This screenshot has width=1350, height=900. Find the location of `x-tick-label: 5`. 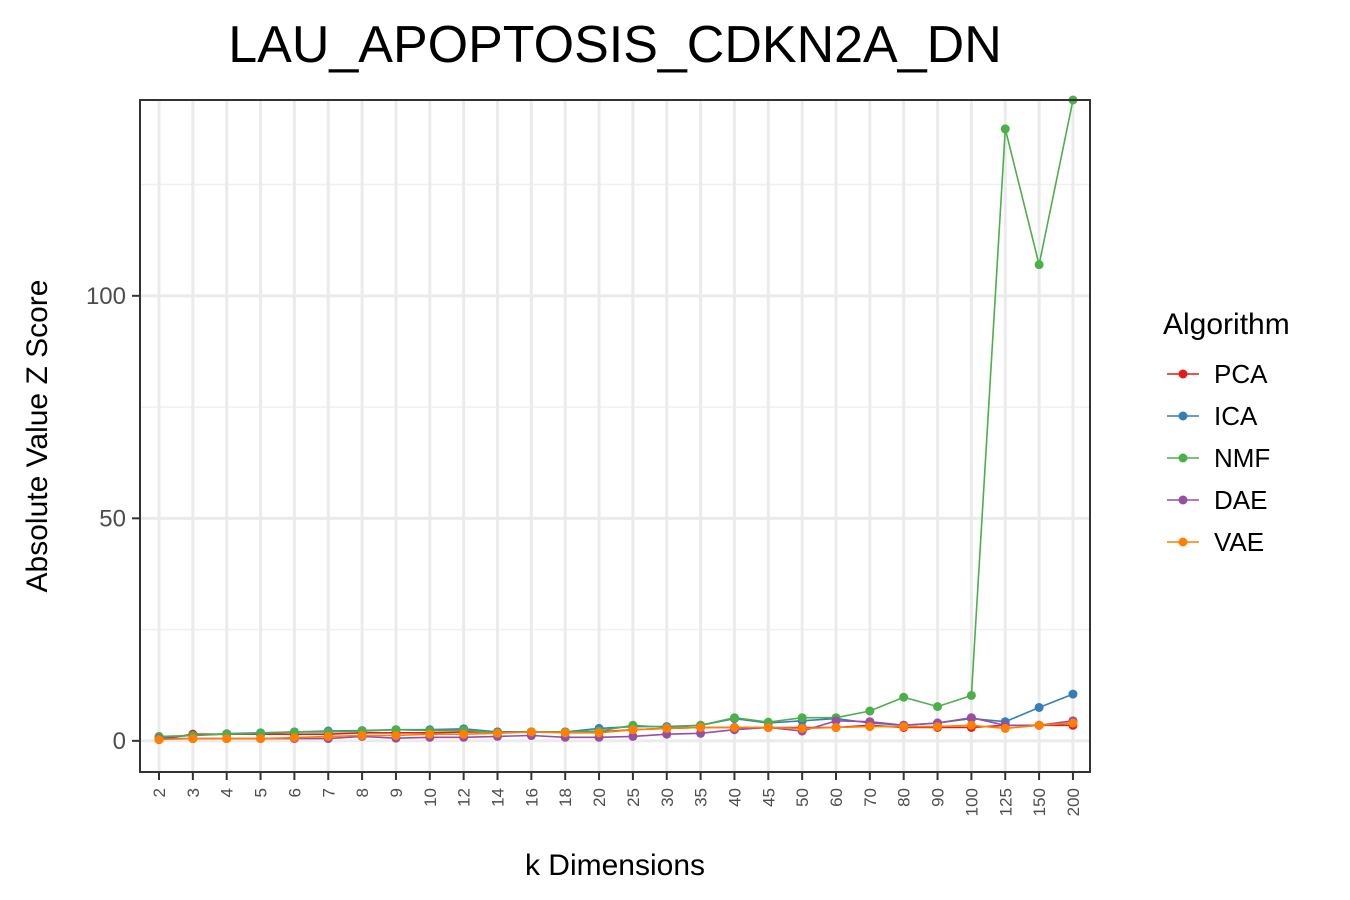

x-tick-label: 5 is located at coordinates (261, 792).